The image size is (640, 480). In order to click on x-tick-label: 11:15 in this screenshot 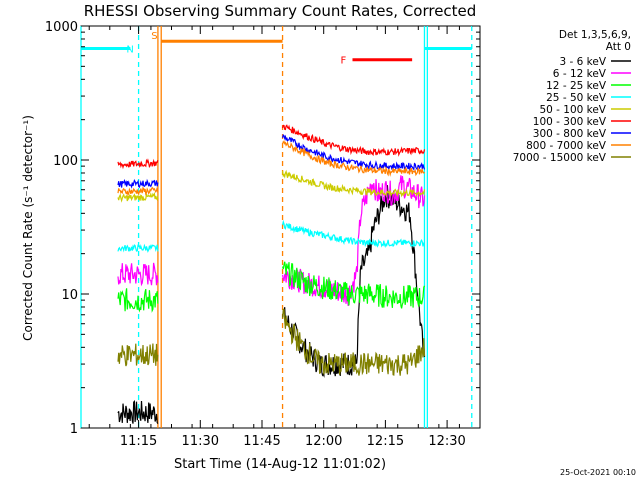, I will do `click(138, 441)`.